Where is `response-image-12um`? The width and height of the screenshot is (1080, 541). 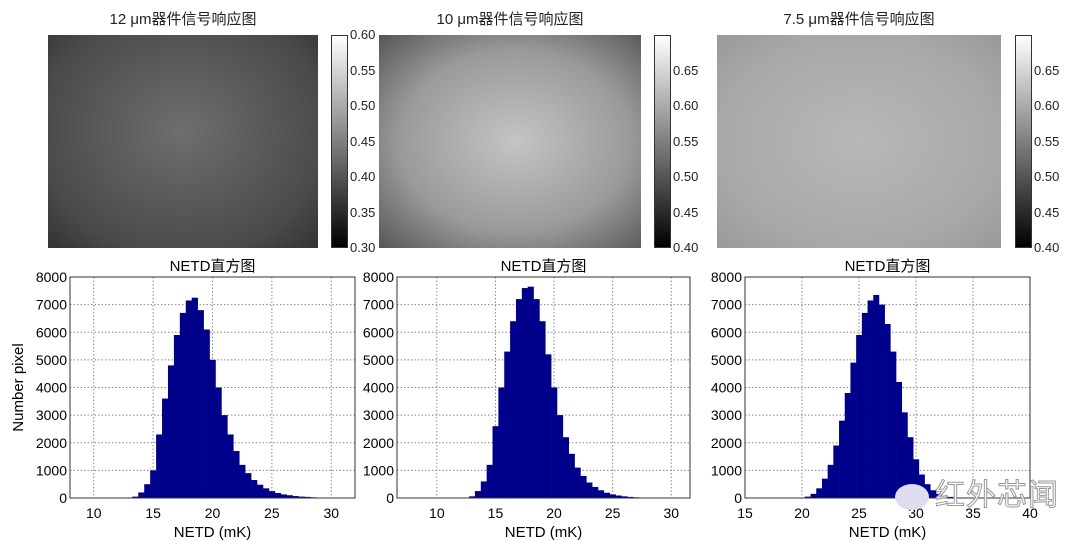
response-image-12um is located at coordinates (183, 141).